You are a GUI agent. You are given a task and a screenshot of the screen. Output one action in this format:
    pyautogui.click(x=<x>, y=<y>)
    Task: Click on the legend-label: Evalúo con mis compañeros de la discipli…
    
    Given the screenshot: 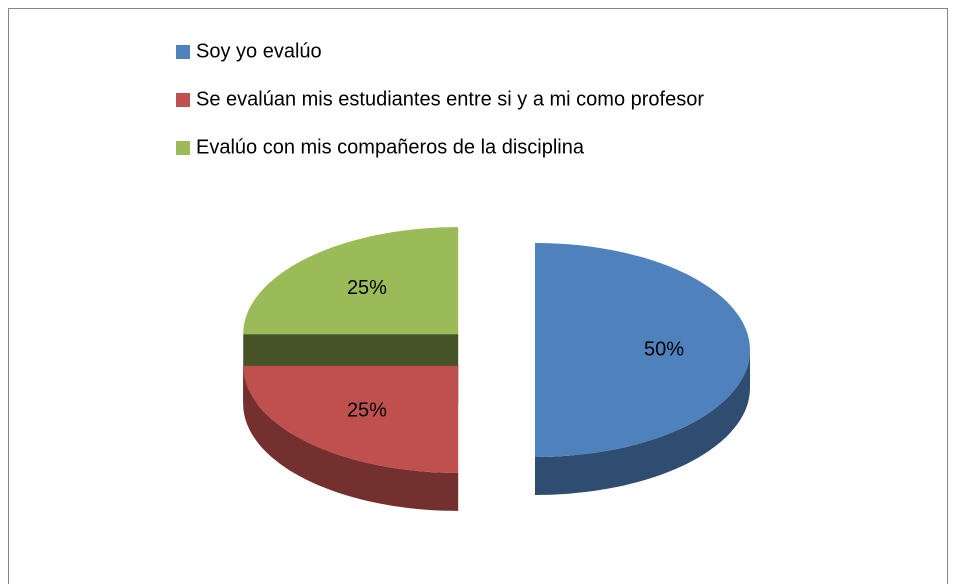 What is the action you would take?
    pyautogui.click(x=390, y=147)
    